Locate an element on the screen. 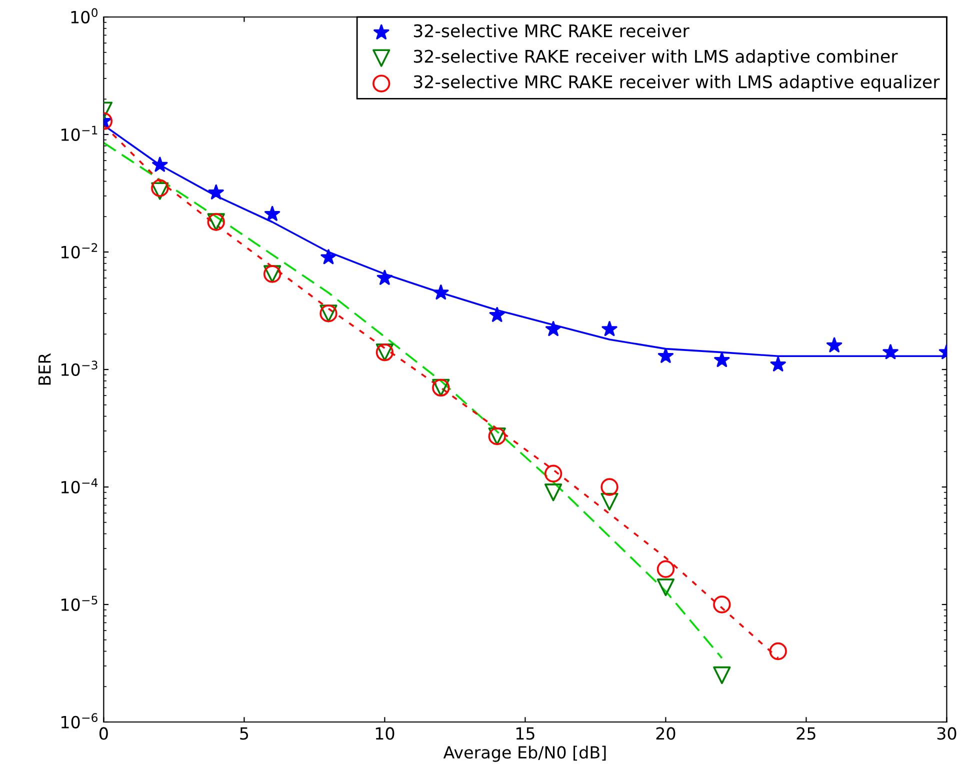  y-tick-label: 10$^{0}$ is located at coordinates (84, 16).